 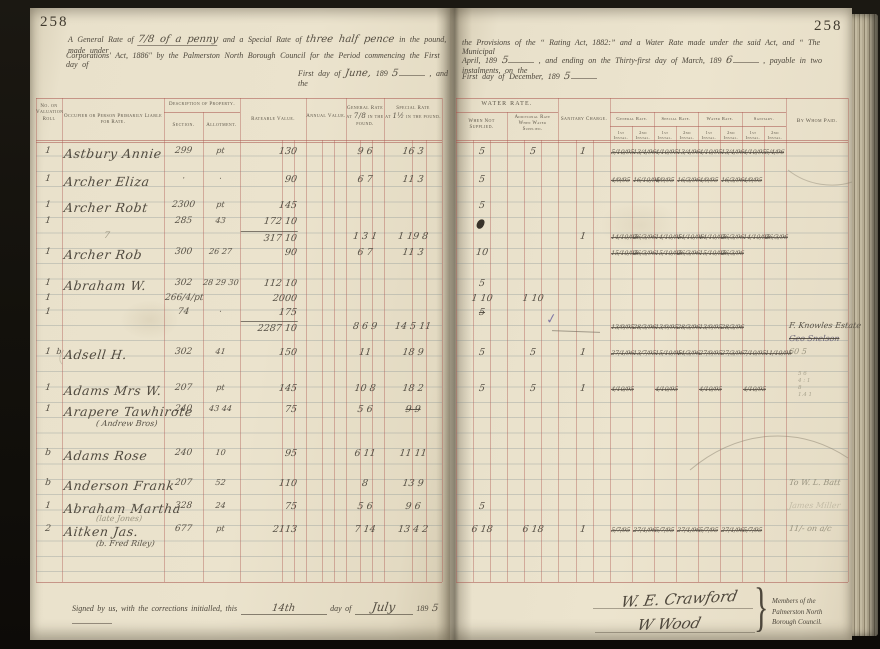 What do you see at coordinates (373, 77) in the screenshot?
I see `left-declaration-line3: First day of June, 189 5 , and the` at bounding box center [373, 77].